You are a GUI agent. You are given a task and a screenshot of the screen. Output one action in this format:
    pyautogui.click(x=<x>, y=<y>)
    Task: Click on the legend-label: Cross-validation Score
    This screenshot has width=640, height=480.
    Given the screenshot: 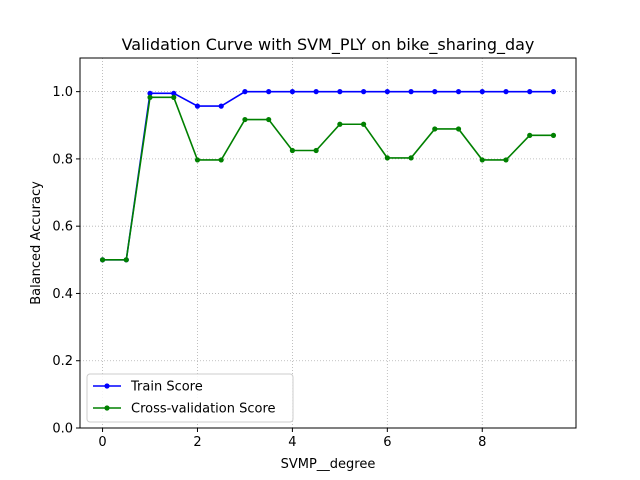 What is the action you would take?
    pyautogui.click(x=203, y=409)
    